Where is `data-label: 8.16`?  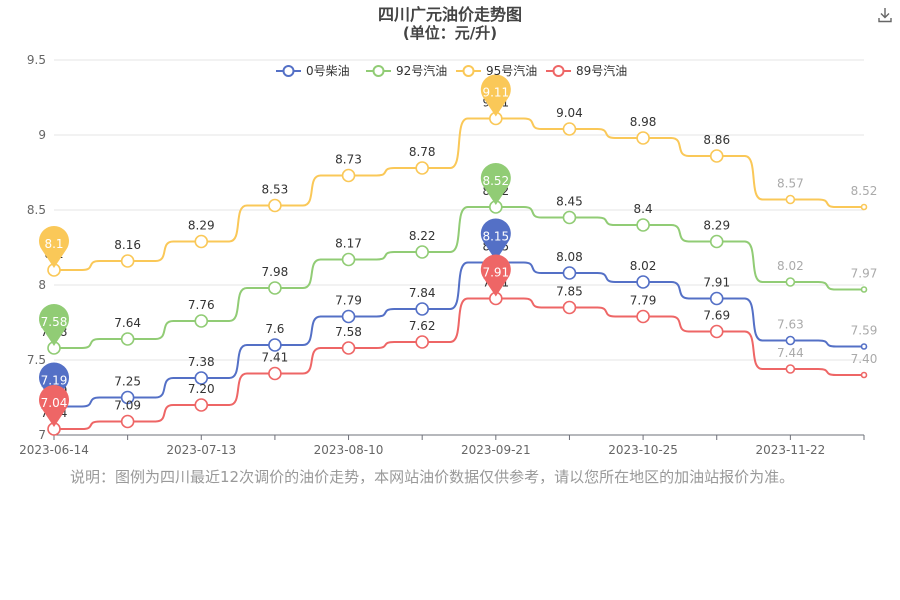 data-label: 8.16 is located at coordinates (127, 245).